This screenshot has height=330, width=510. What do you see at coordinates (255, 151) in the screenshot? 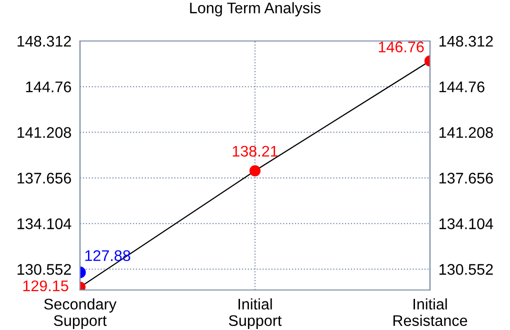
I see `data-label: 138.21` at bounding box center [255, 151].